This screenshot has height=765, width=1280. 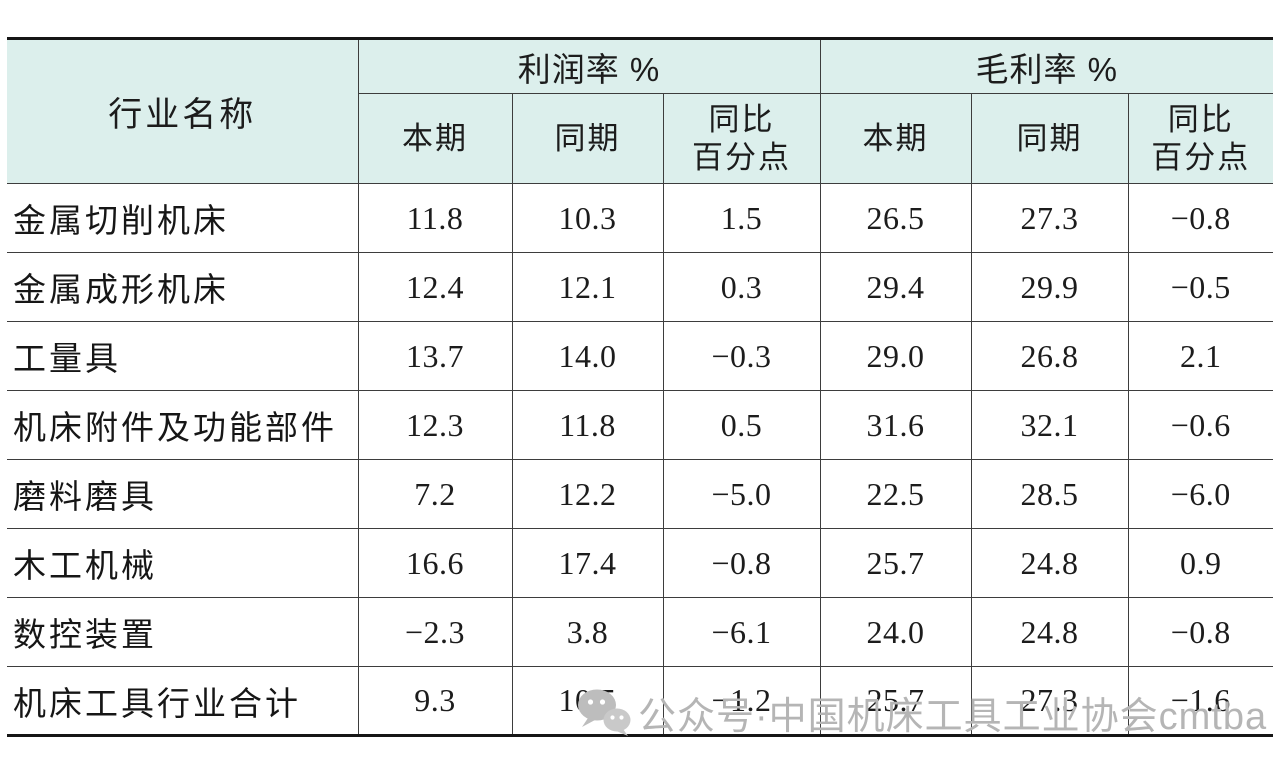 I want to click on table-row-total: 机床工具行业合计 9.3 10.5 −1.2 25.7 27.3 −1.6, so click(x=640, y=701).